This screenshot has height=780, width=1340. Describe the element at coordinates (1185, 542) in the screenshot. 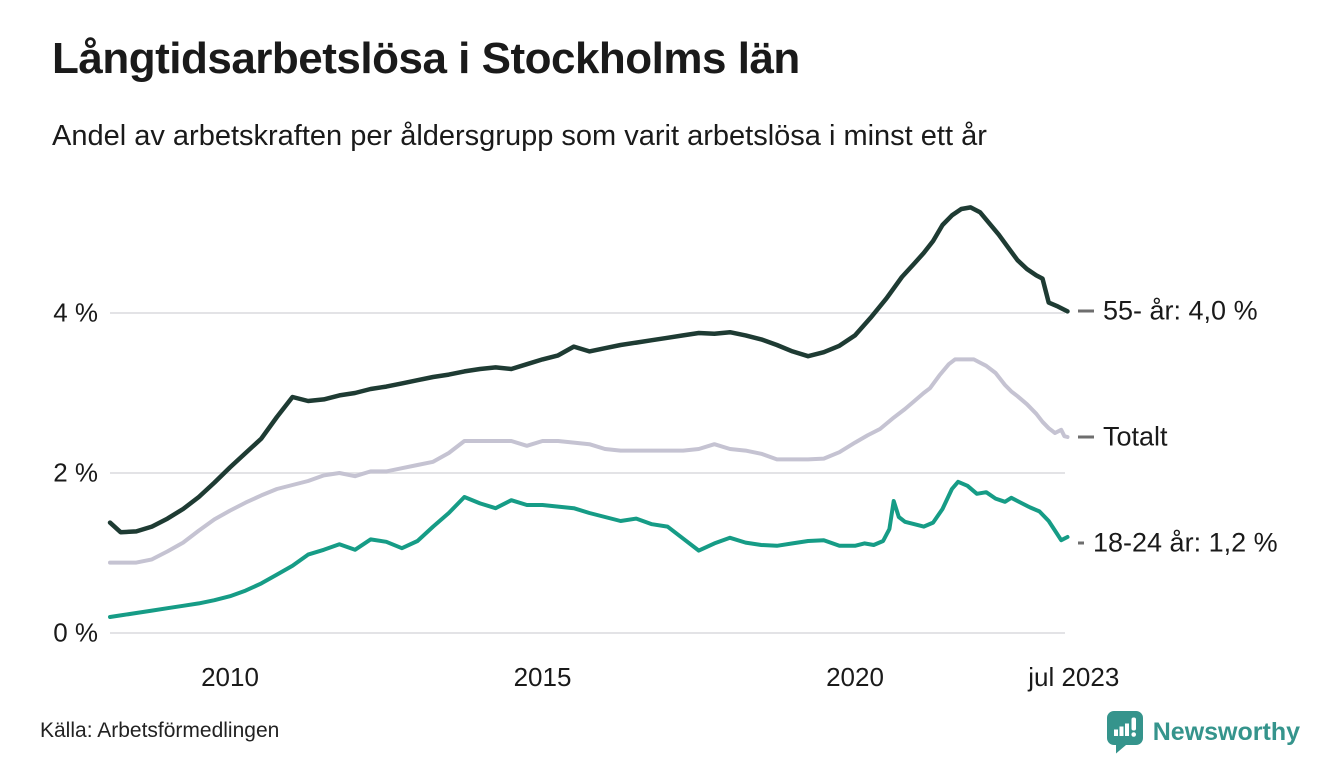

I see `series-end-label-text: 18-24 år: 1,2 %` at that location.